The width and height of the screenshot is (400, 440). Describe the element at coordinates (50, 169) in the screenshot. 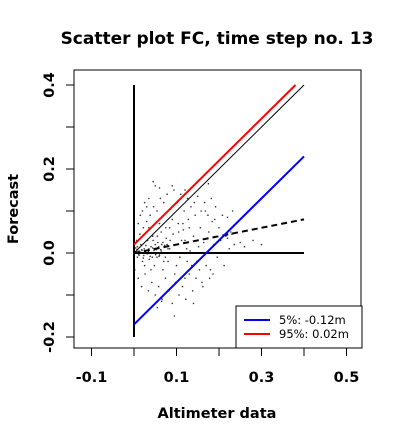

I see `y-tick-label: 0.2` at that location.